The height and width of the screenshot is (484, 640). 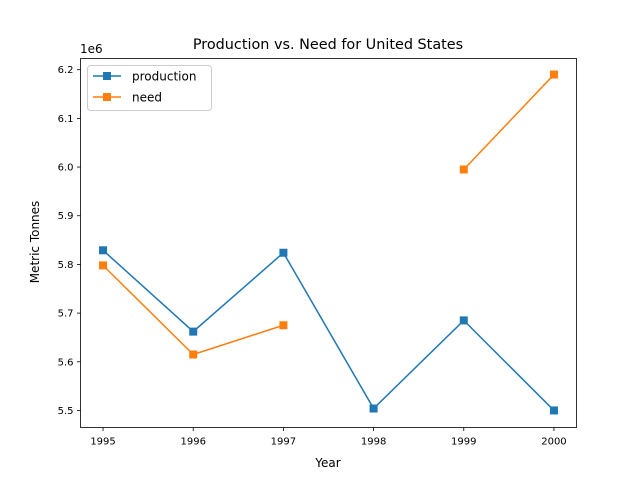 I want to click on x-tick-label: 1999, so click(x=463, y=442).